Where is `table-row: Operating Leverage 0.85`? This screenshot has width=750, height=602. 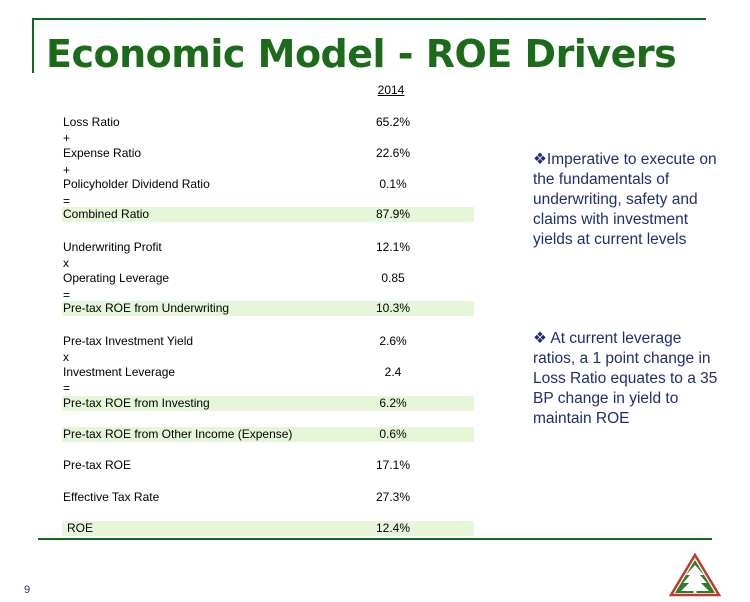
table-row: Operating Leverage 0.85 is located at coordinates (268, 278).